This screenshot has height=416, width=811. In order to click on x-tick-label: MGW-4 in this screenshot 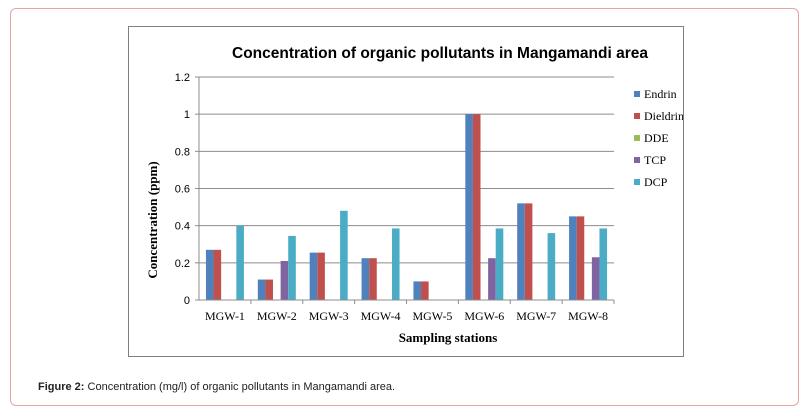, I will do `click(381, 316)`.